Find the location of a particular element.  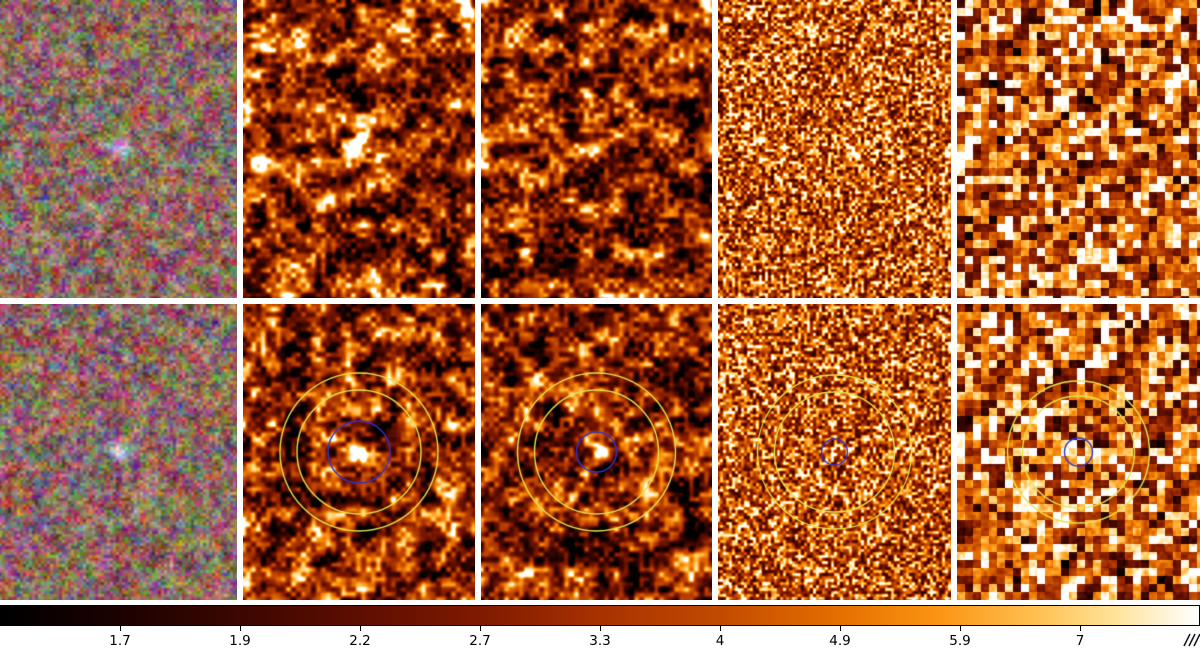

colorbar-clip-hatch-icon is located at coordinates (1191, 640).